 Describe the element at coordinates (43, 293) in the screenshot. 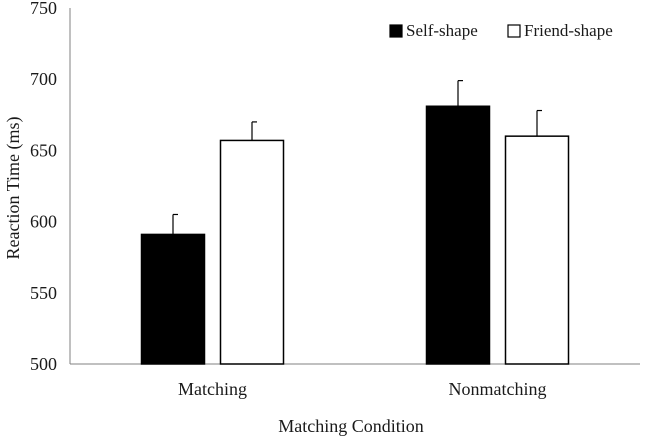

I see `y-tick-label: 550` at that location.